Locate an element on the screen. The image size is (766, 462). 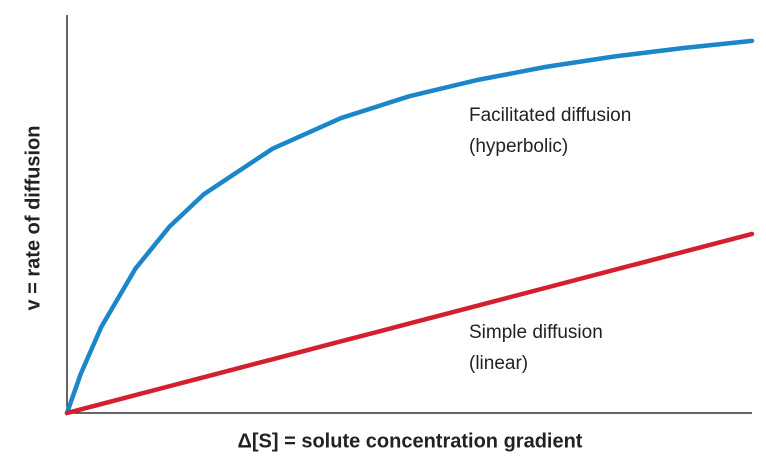
x-axis-label: Δ[S] = solute concentration gradient is located at coordinates (410, 441).